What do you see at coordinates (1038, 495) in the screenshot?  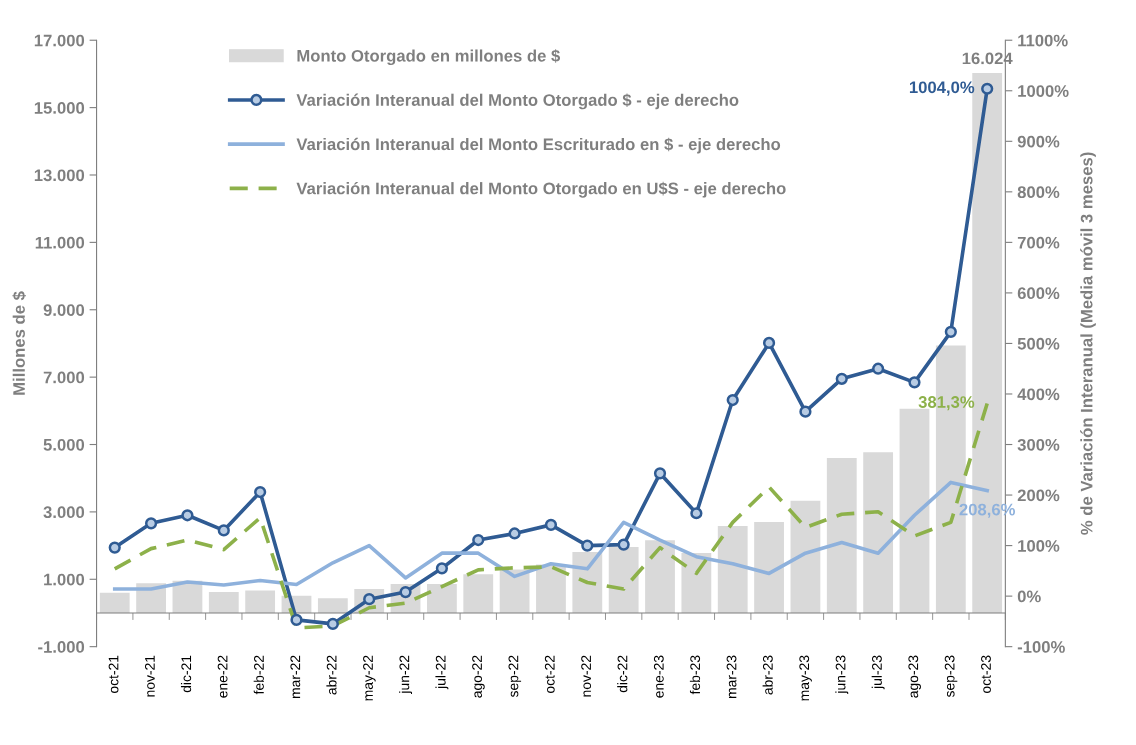 I see `y2-tick-label: 200%` at bounding box center [1038, 495].